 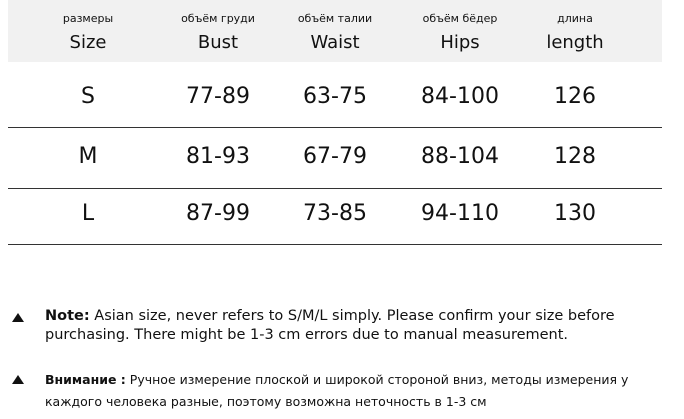 What do you see at coordinates (575, 213) in the screenshot?
I see `table-cell: 130` at bounding box center [575, 213].